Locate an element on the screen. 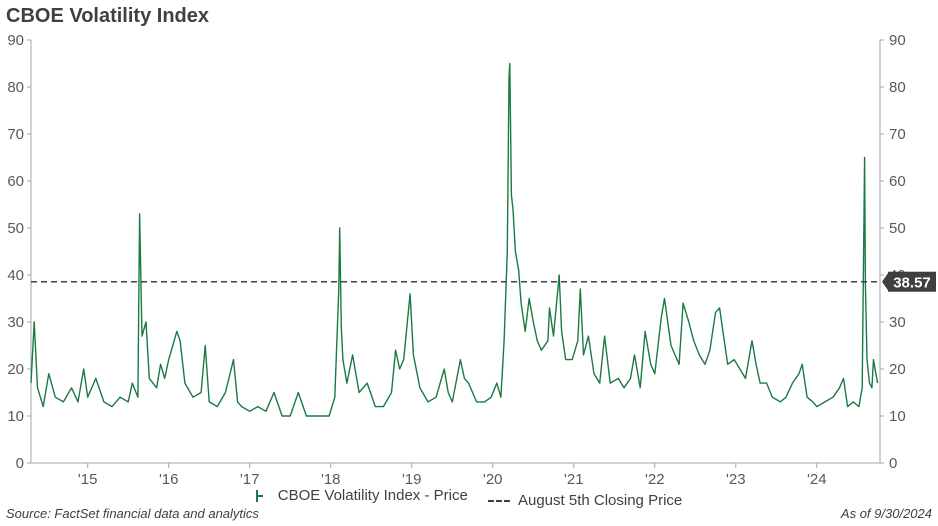 This screenshot has width=938, height=526. y-tick-label-left: 50 is located at coordinates (15, 228).